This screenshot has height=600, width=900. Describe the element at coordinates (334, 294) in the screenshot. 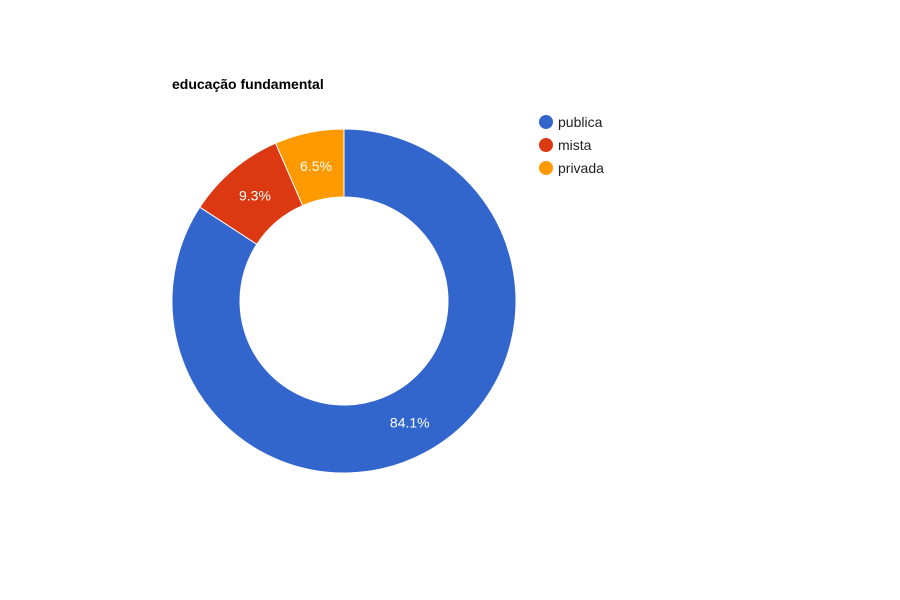

I see `slice-labels-group: 84.1% 9.3% 6.5%` at that location.